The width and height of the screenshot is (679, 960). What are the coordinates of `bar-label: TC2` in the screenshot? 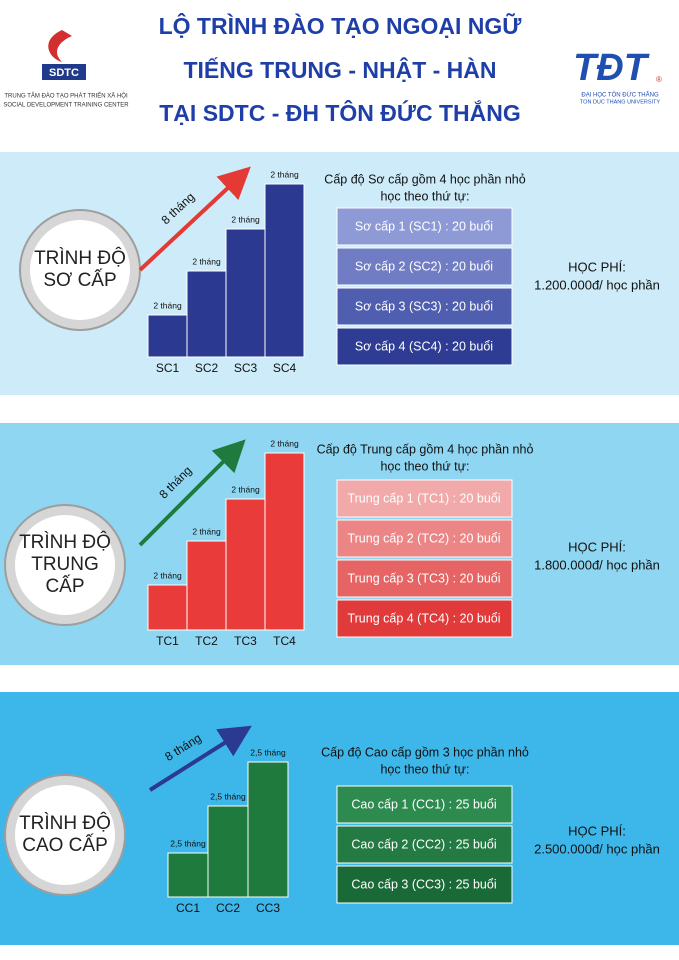 It's located at (206, 641).